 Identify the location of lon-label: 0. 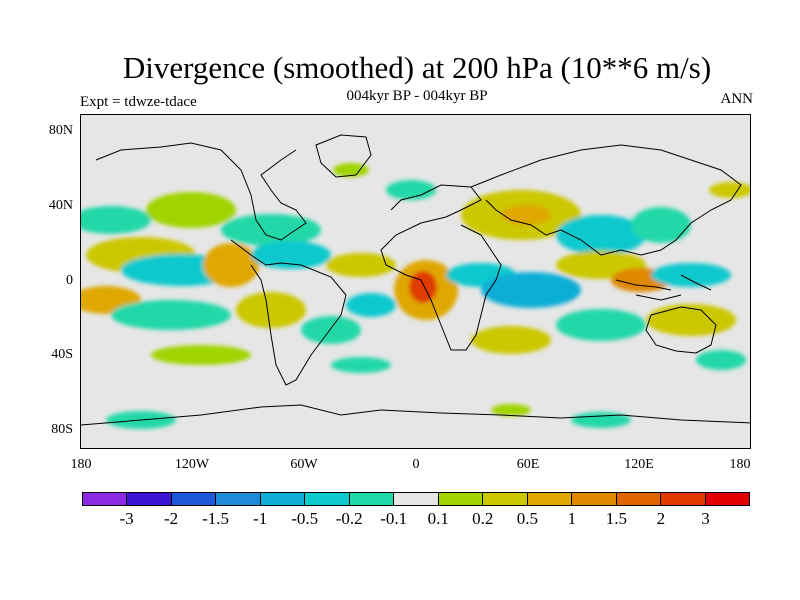
(416, 464).